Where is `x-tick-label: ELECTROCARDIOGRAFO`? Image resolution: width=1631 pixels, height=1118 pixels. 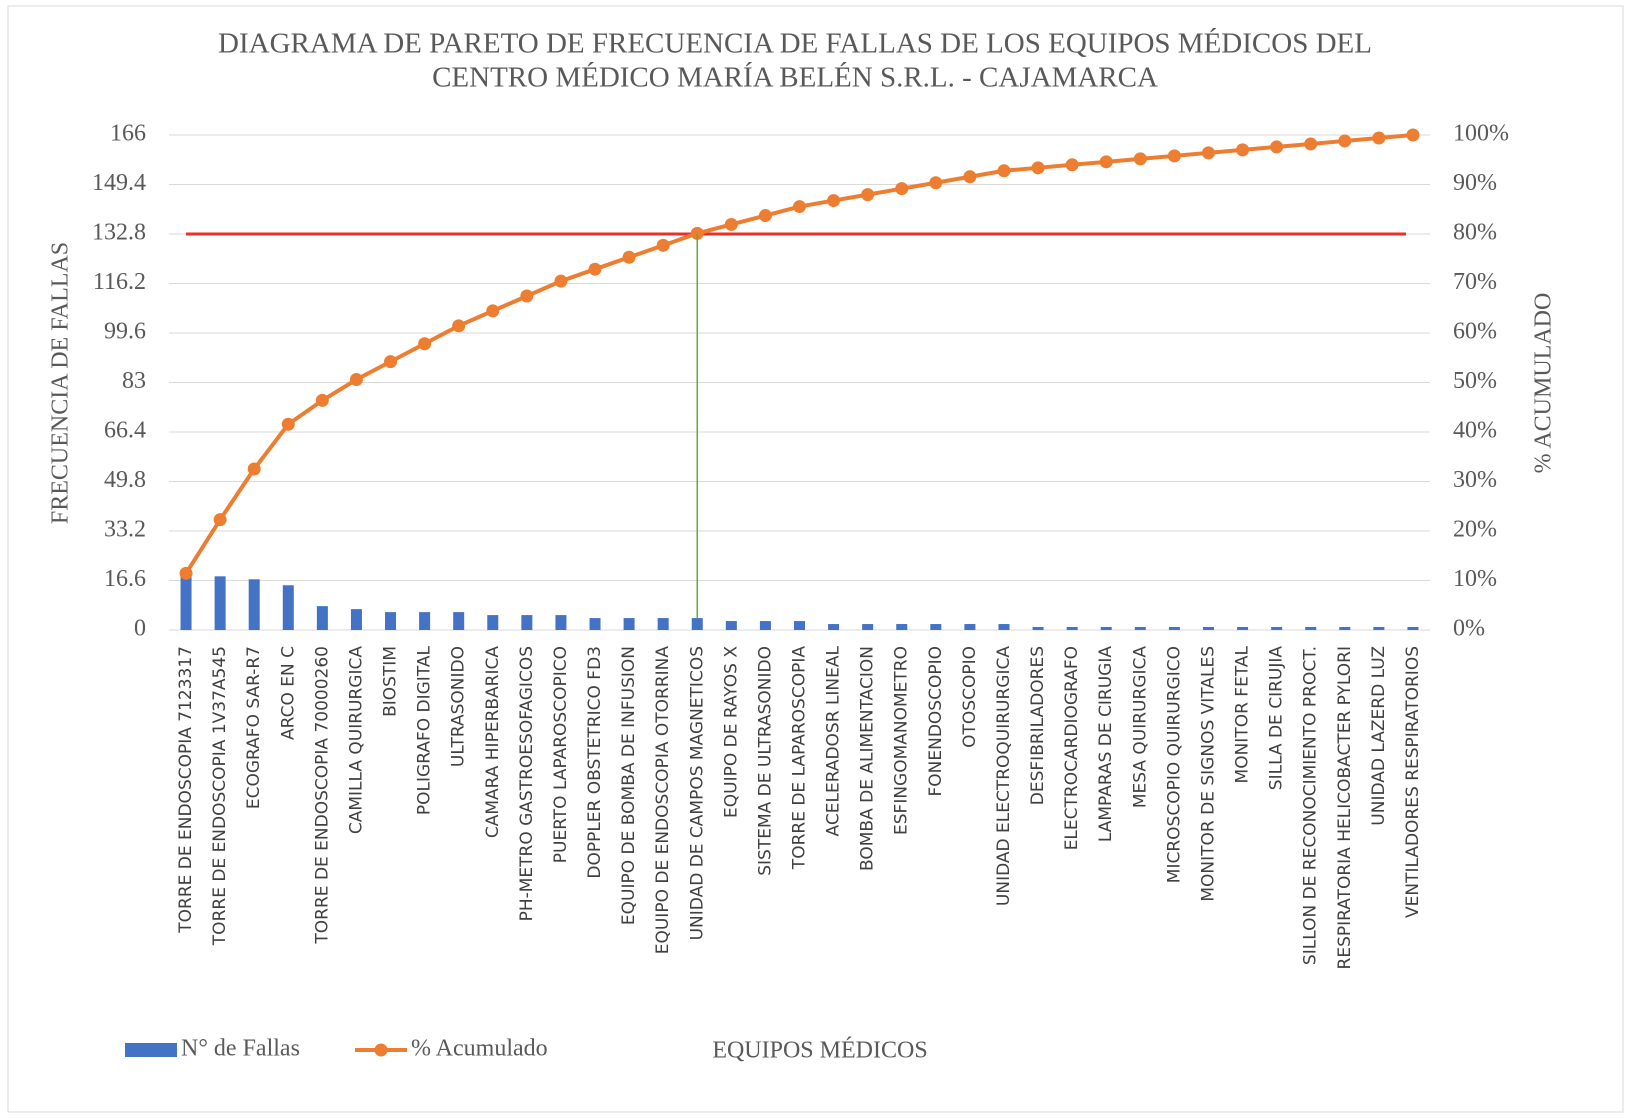
x-tick-label: ELECTROCARDIOGRAFO is located at coordinates (1072, 748).